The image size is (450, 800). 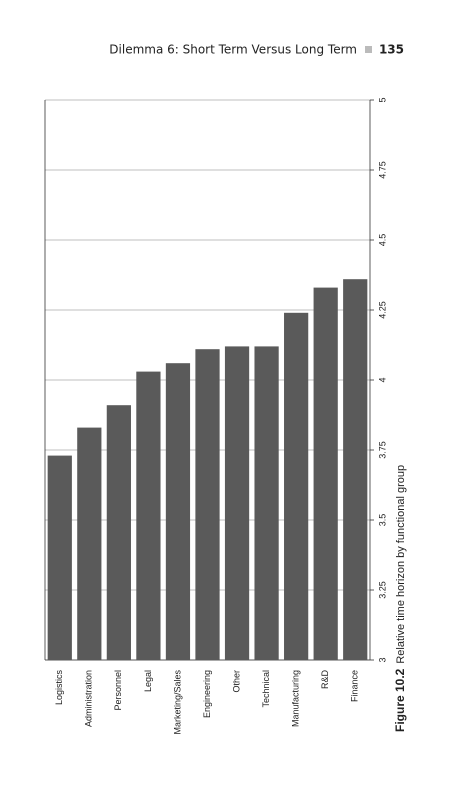 I want to click on y-tick-label: 4.25, so click(x=382, y=310).